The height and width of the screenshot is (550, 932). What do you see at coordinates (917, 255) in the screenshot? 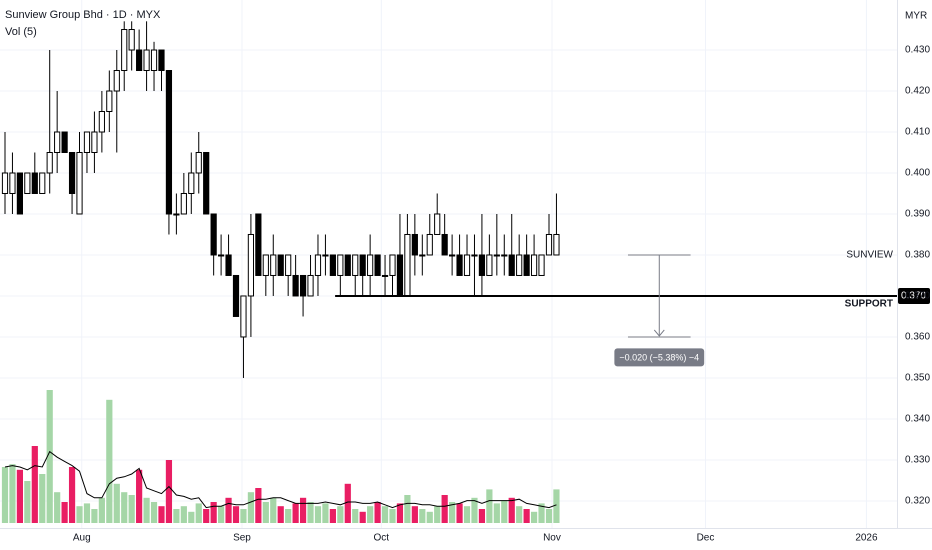
I see `y-tick-label: 0.380` at bounding box center [917, 255].